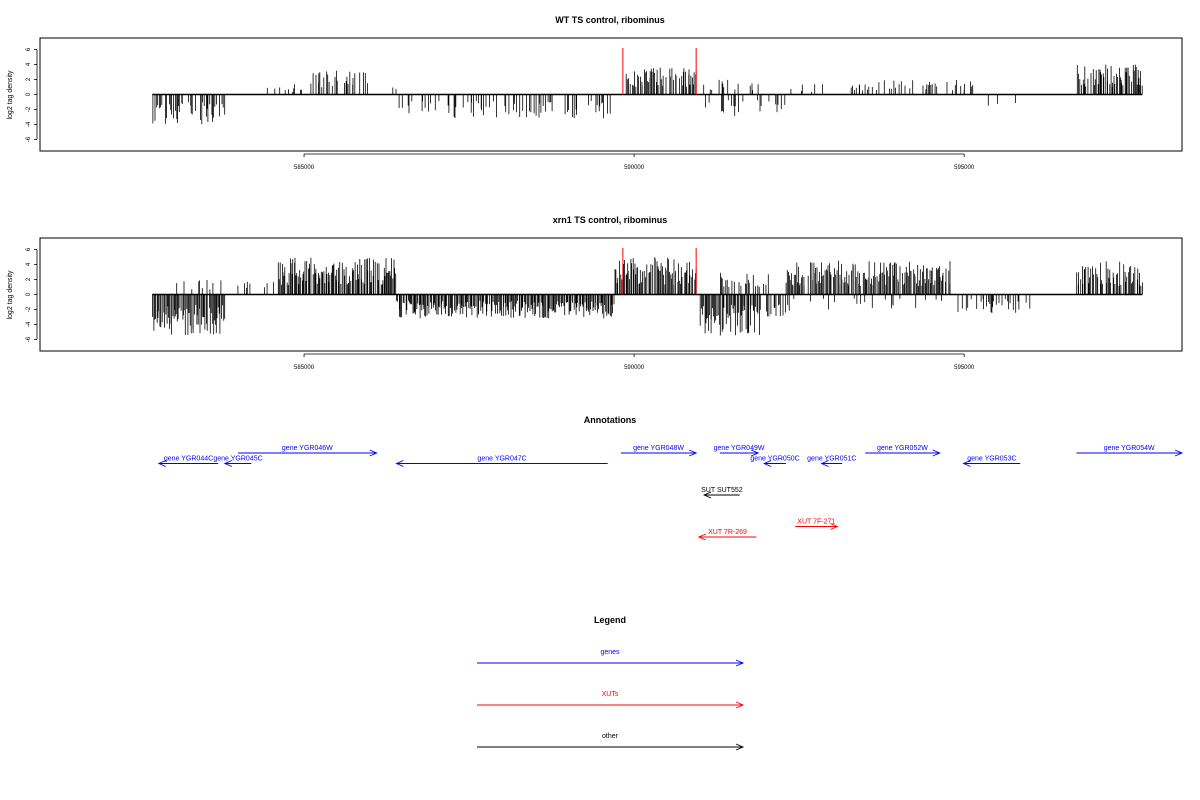 This screenshot has height=800, width=1200. What do you see at coordinates (29, 324) in the screenshot?
I see `xrn1-y-tick-label: -4` at bounding box center [29, 324].